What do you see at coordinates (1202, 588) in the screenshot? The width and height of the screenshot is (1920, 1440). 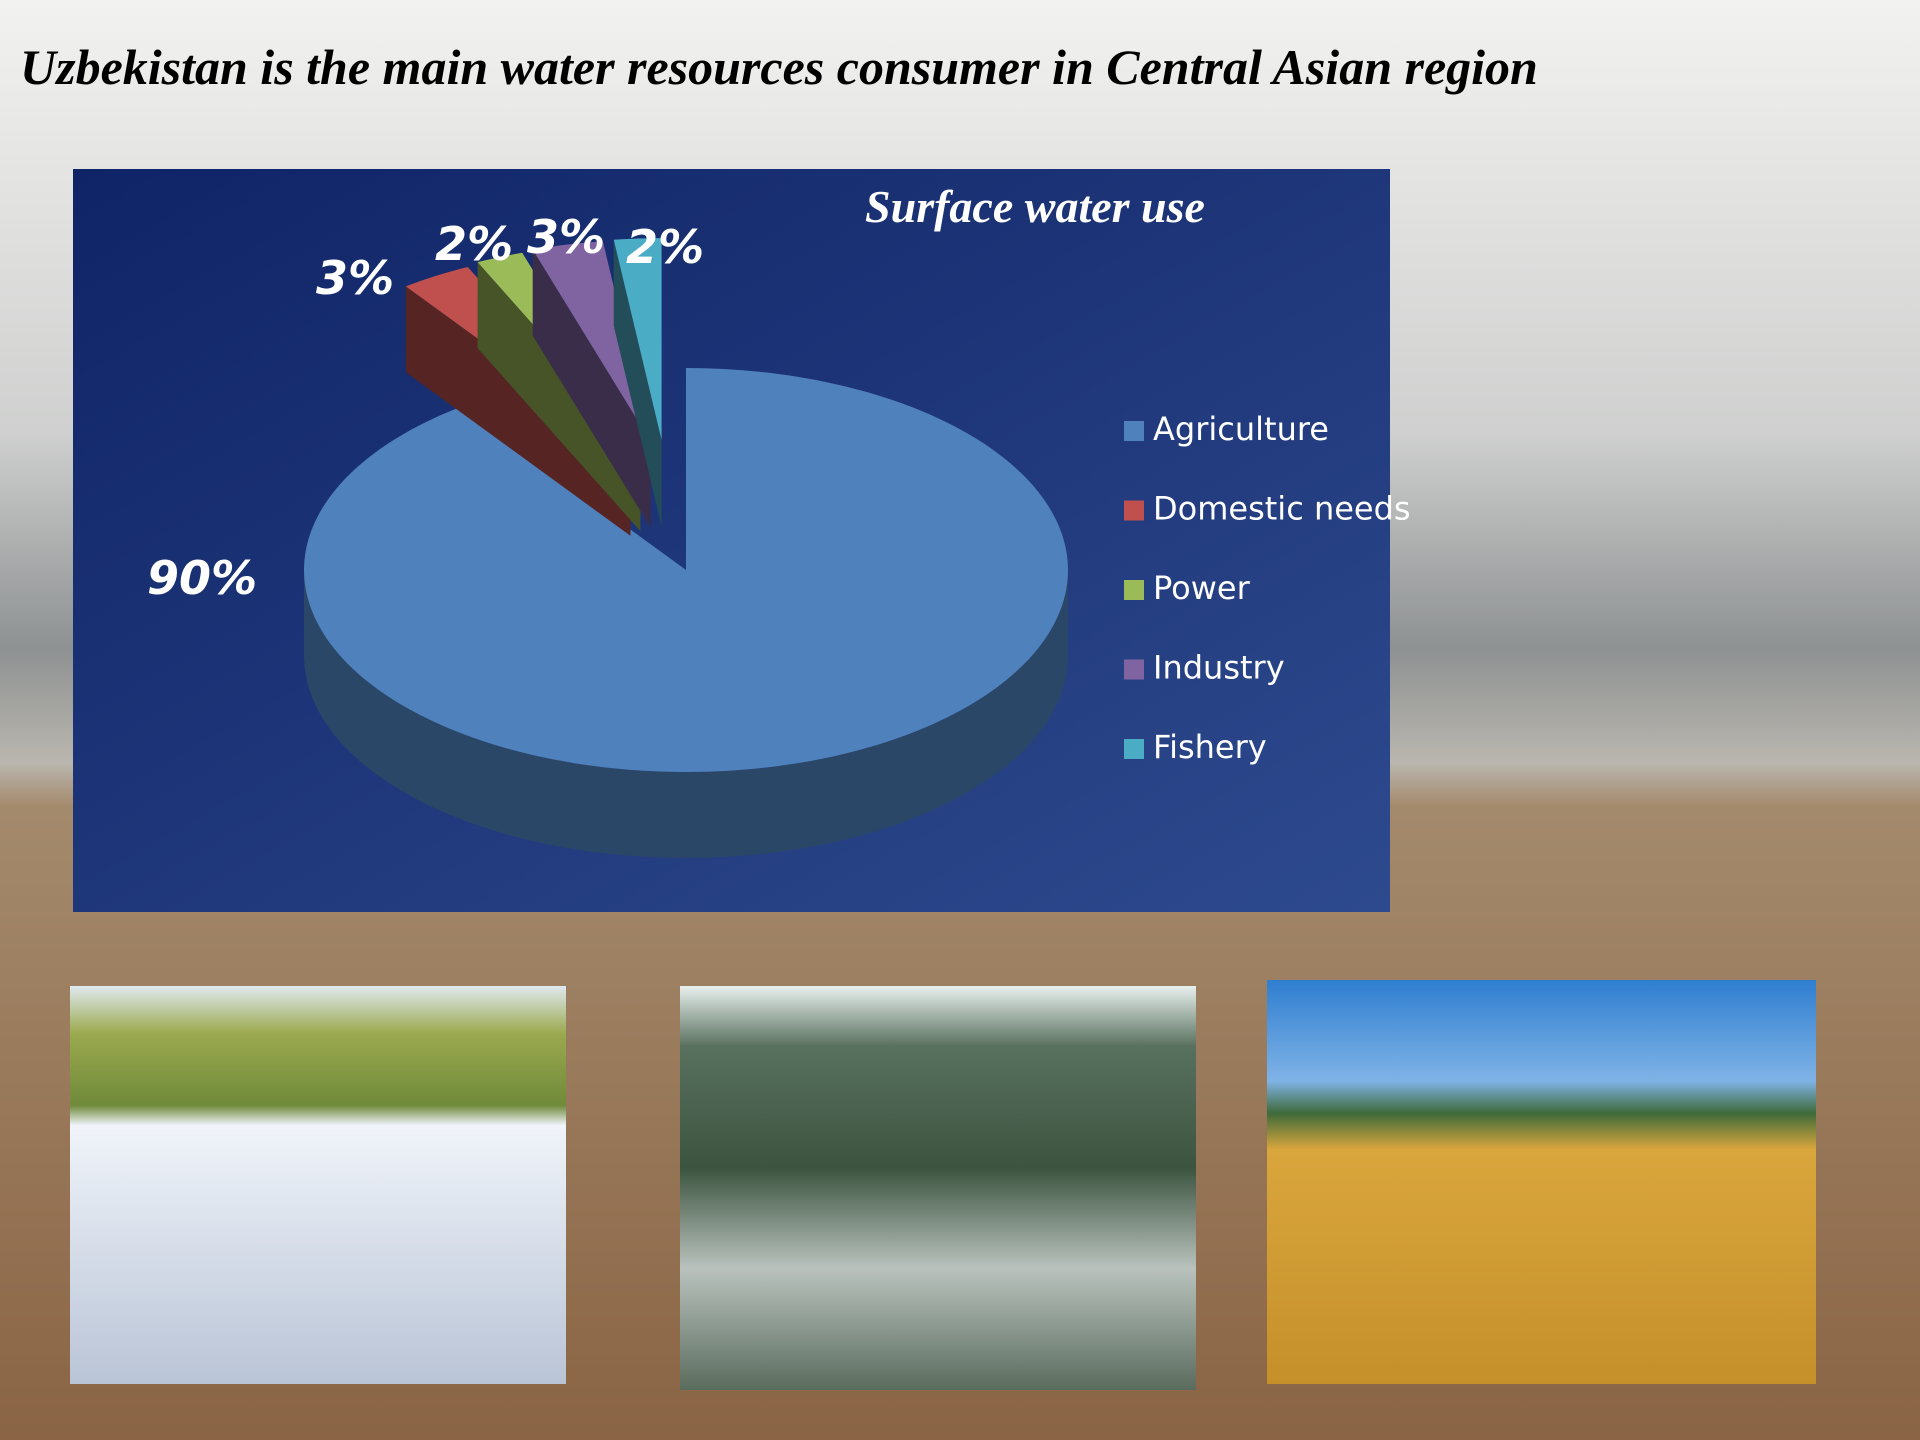 I see `legend-label: Power` at bounding box center [1202, 588].